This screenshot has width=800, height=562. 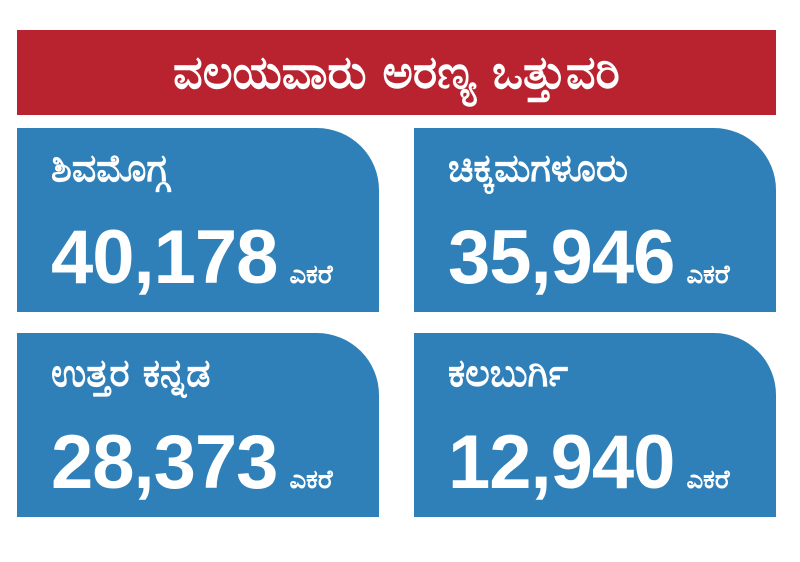 What do you see at coordinates (538, 168) in the screenshot?
I see `region-name: ಚಿಕ್ಕಮಗಳೂರು` at bounding box center [538, 168].